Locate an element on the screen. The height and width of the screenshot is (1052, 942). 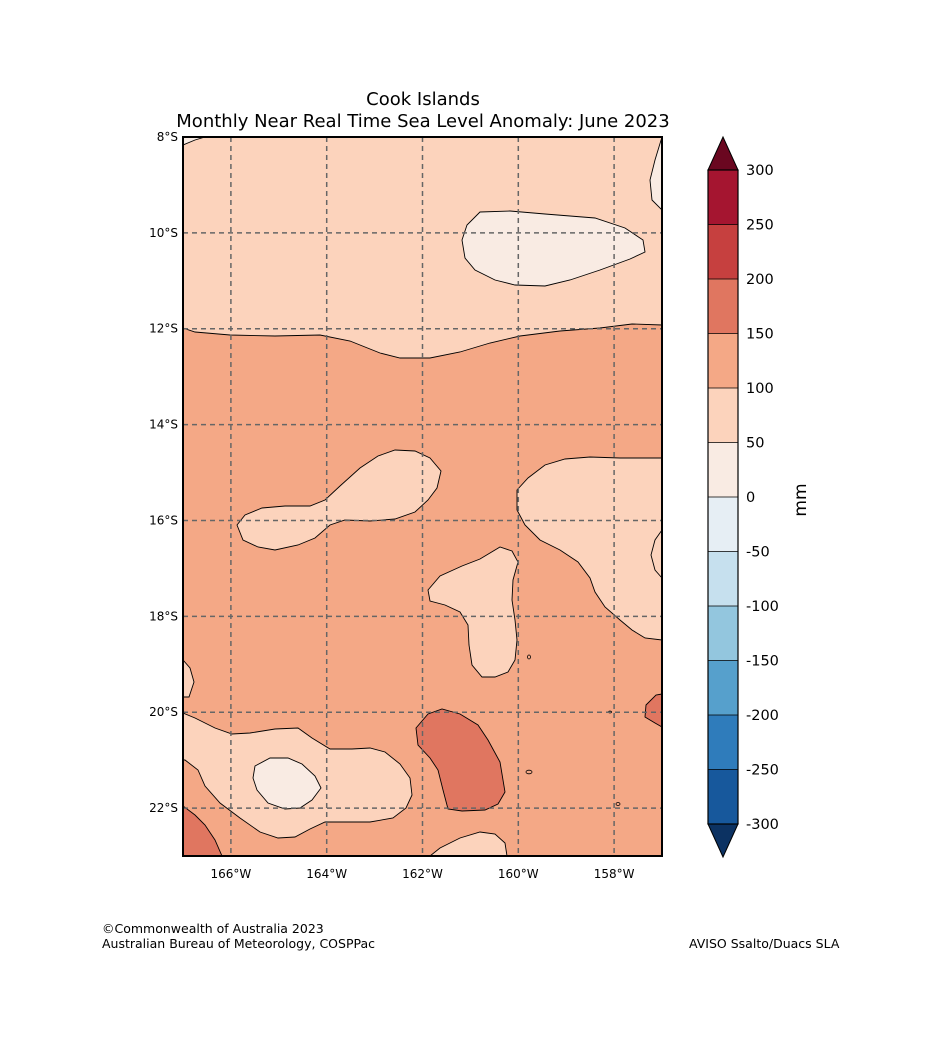
lat-tick-label: 16°S is located at coordinates (163, 520).